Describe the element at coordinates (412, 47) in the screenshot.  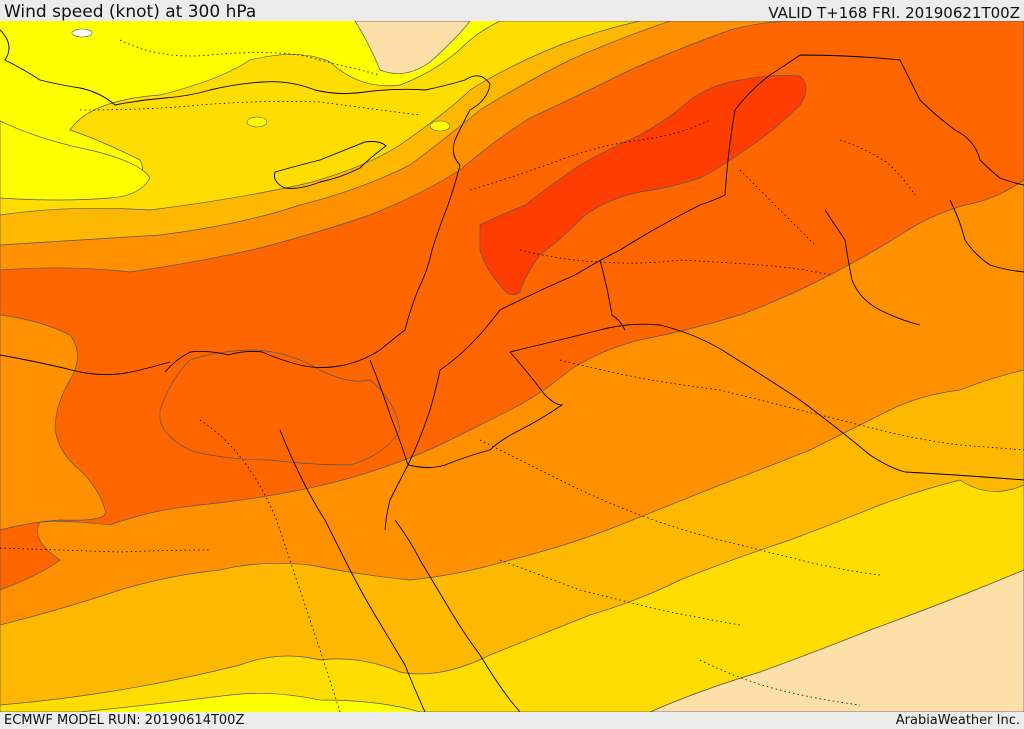
I see `band-tan-north` at that location.